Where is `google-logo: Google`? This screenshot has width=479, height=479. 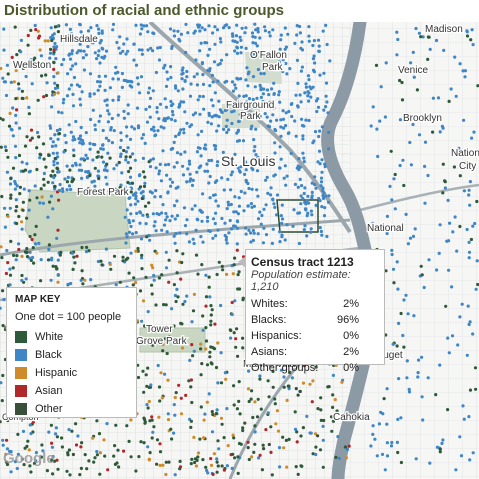 google-logo: Google is located at coordinates (29, 458).